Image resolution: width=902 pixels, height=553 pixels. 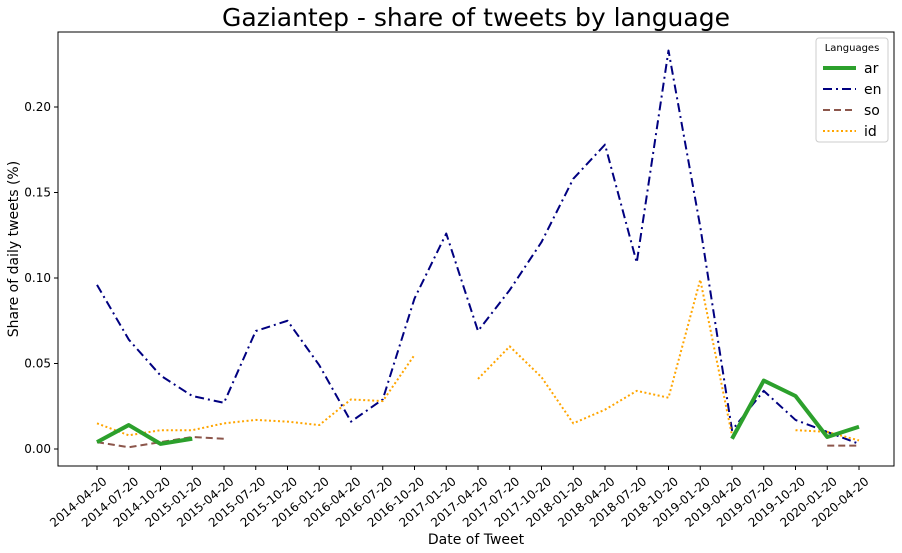 I want to click on legend-box, so click(x=852, y=90).